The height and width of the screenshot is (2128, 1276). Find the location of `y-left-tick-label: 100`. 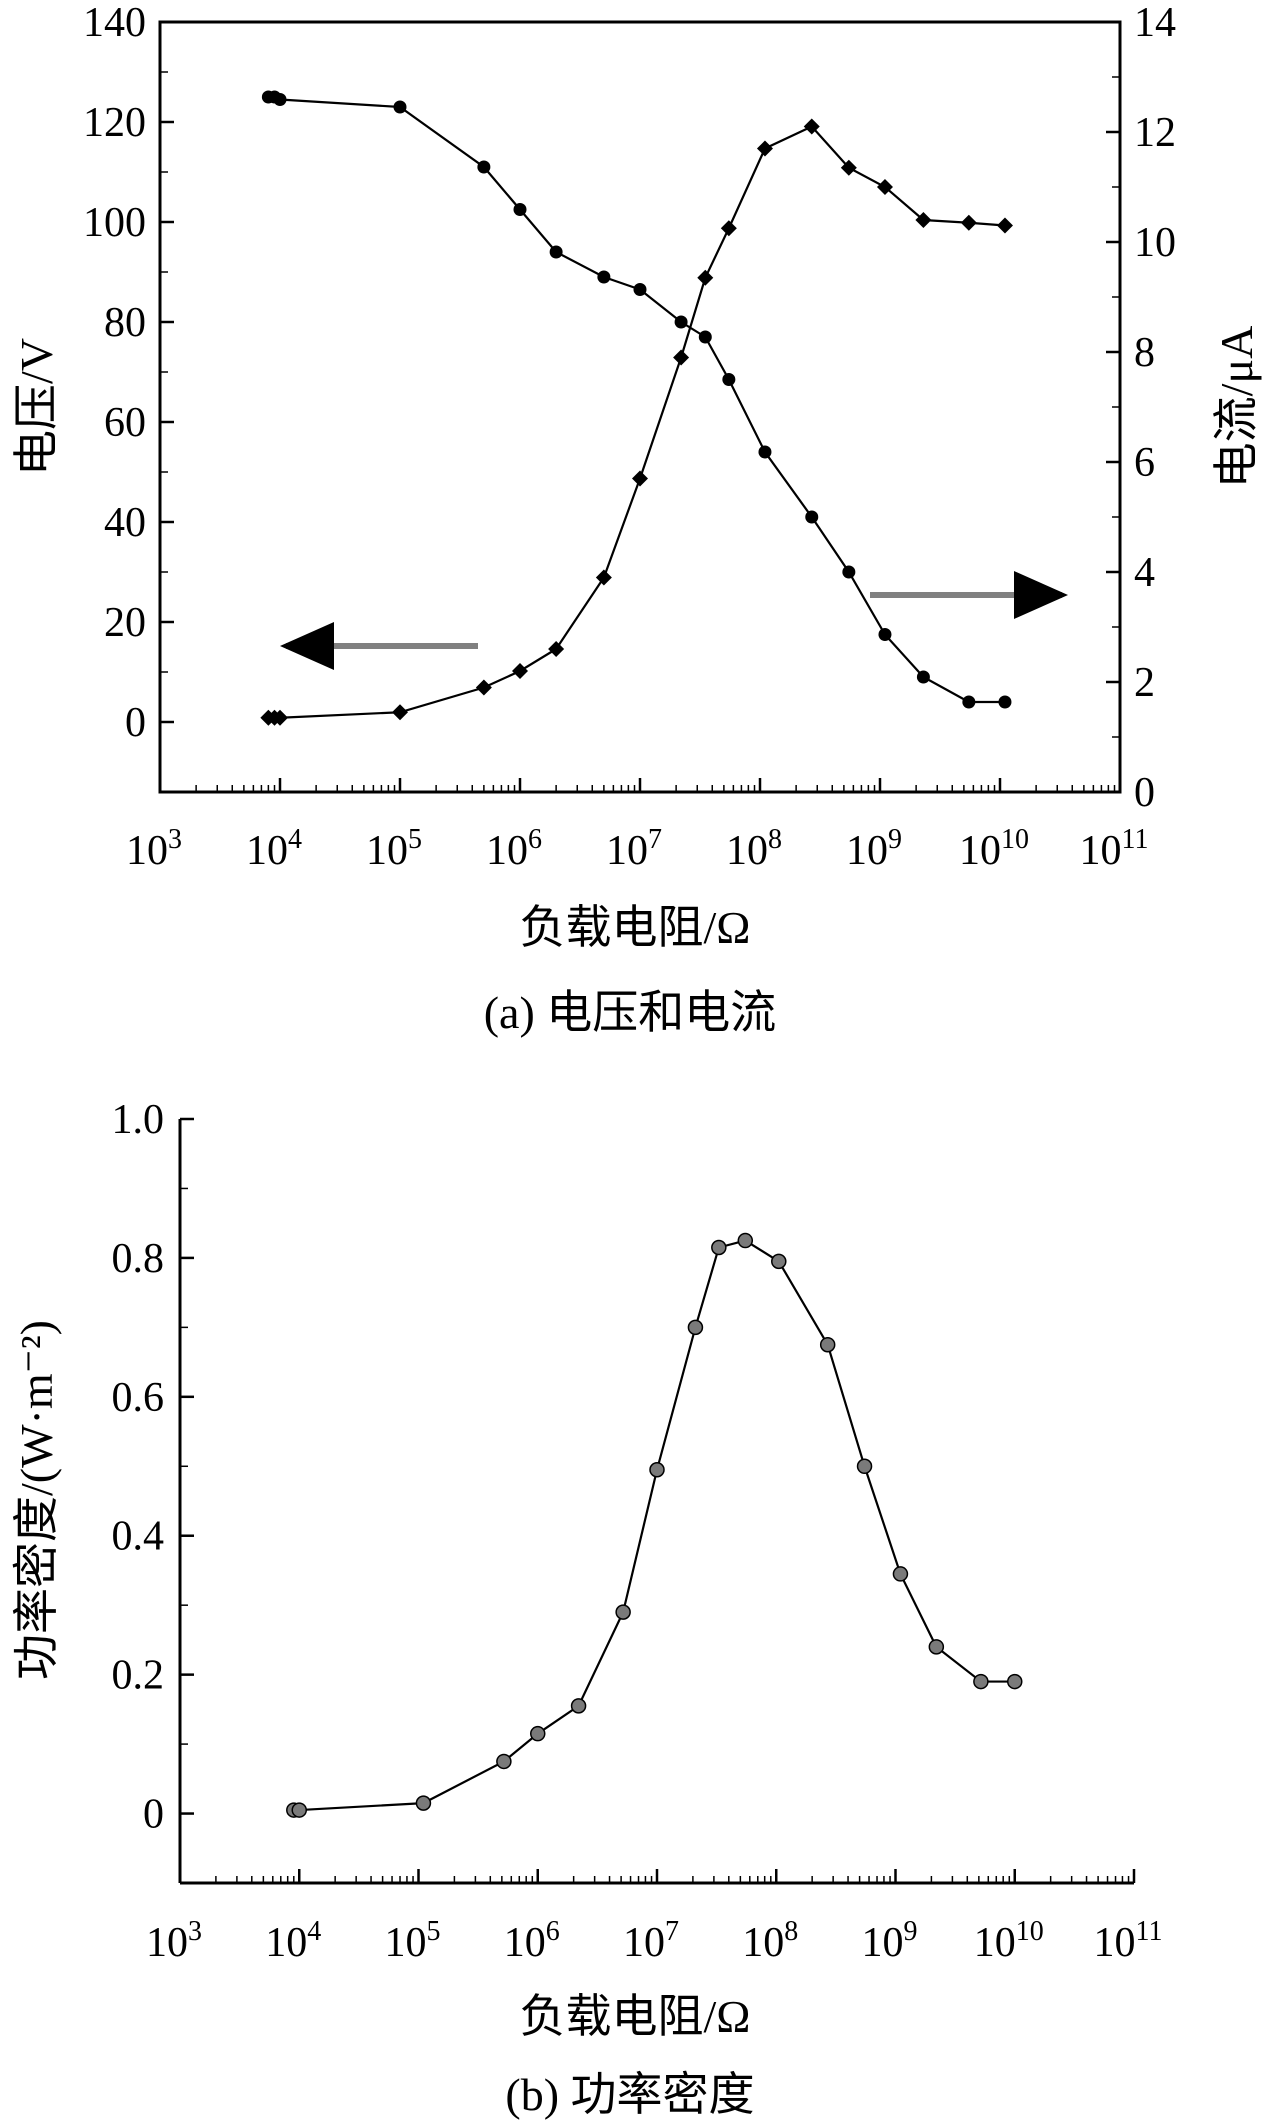

y-left-tick-label: 100 is located at coordinates (114, 223).